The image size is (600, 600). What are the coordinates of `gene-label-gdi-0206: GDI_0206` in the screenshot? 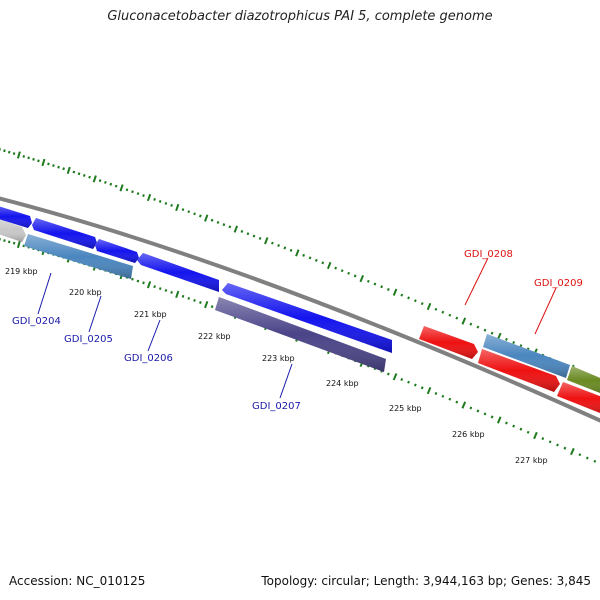 It's located at (148, 358).